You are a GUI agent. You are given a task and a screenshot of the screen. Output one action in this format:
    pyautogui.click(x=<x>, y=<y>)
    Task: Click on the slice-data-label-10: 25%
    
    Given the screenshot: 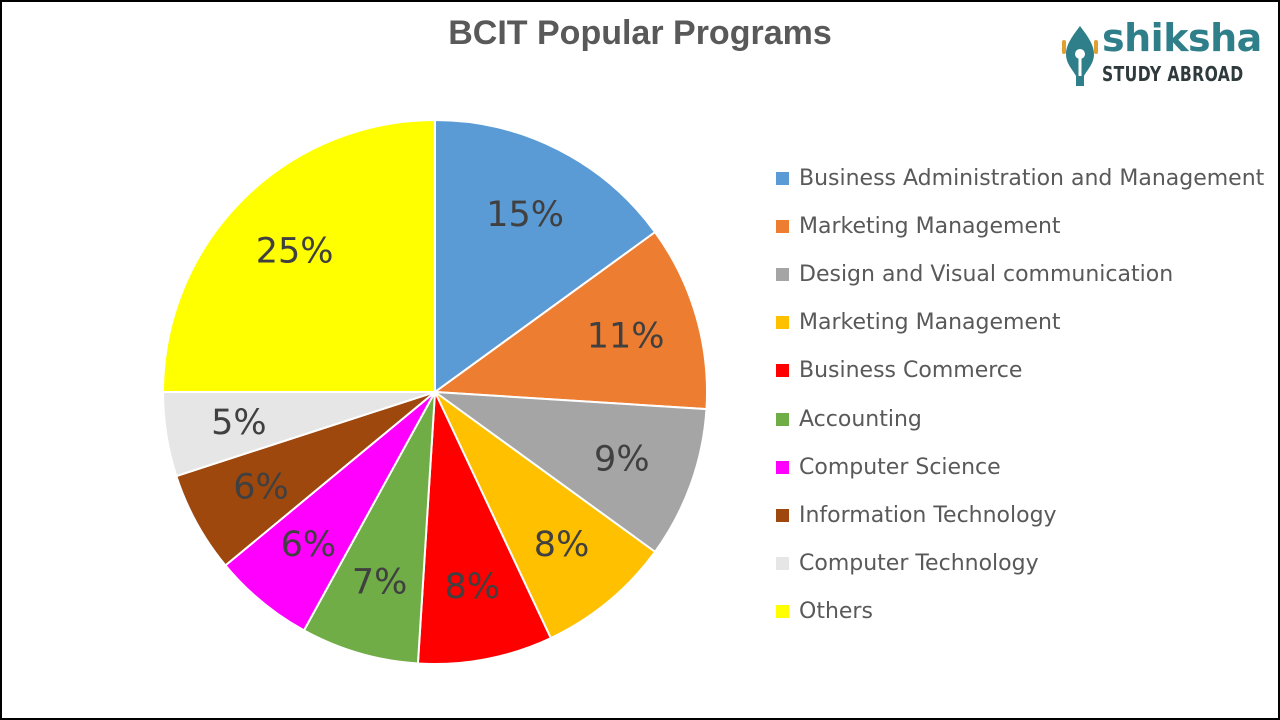 What is the action you would take?
    pyautogui.click(x=295, y=252)
    